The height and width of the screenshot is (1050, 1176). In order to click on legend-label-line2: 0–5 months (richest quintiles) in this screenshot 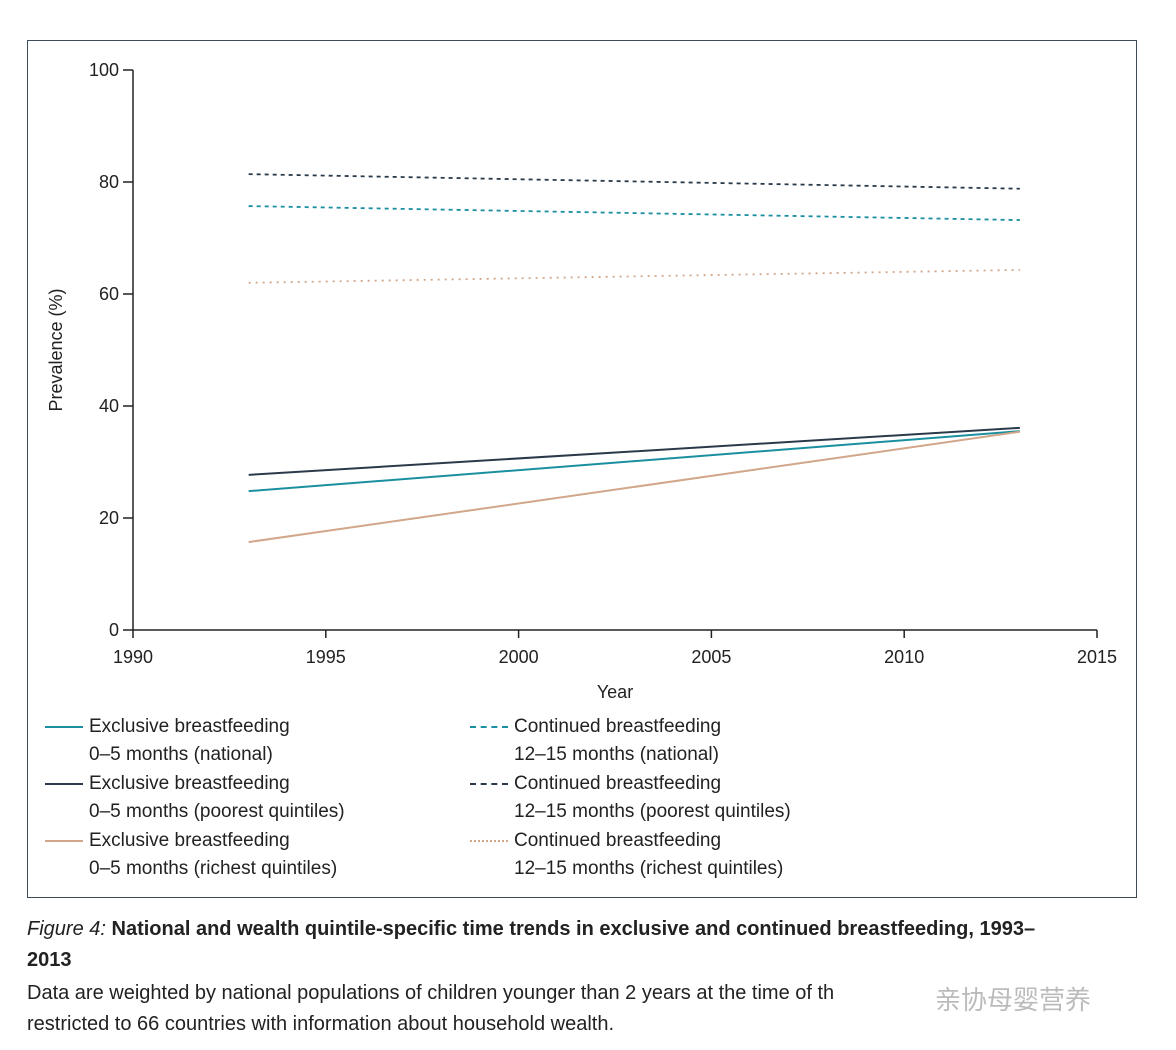, I will do `click(213, 868)`.